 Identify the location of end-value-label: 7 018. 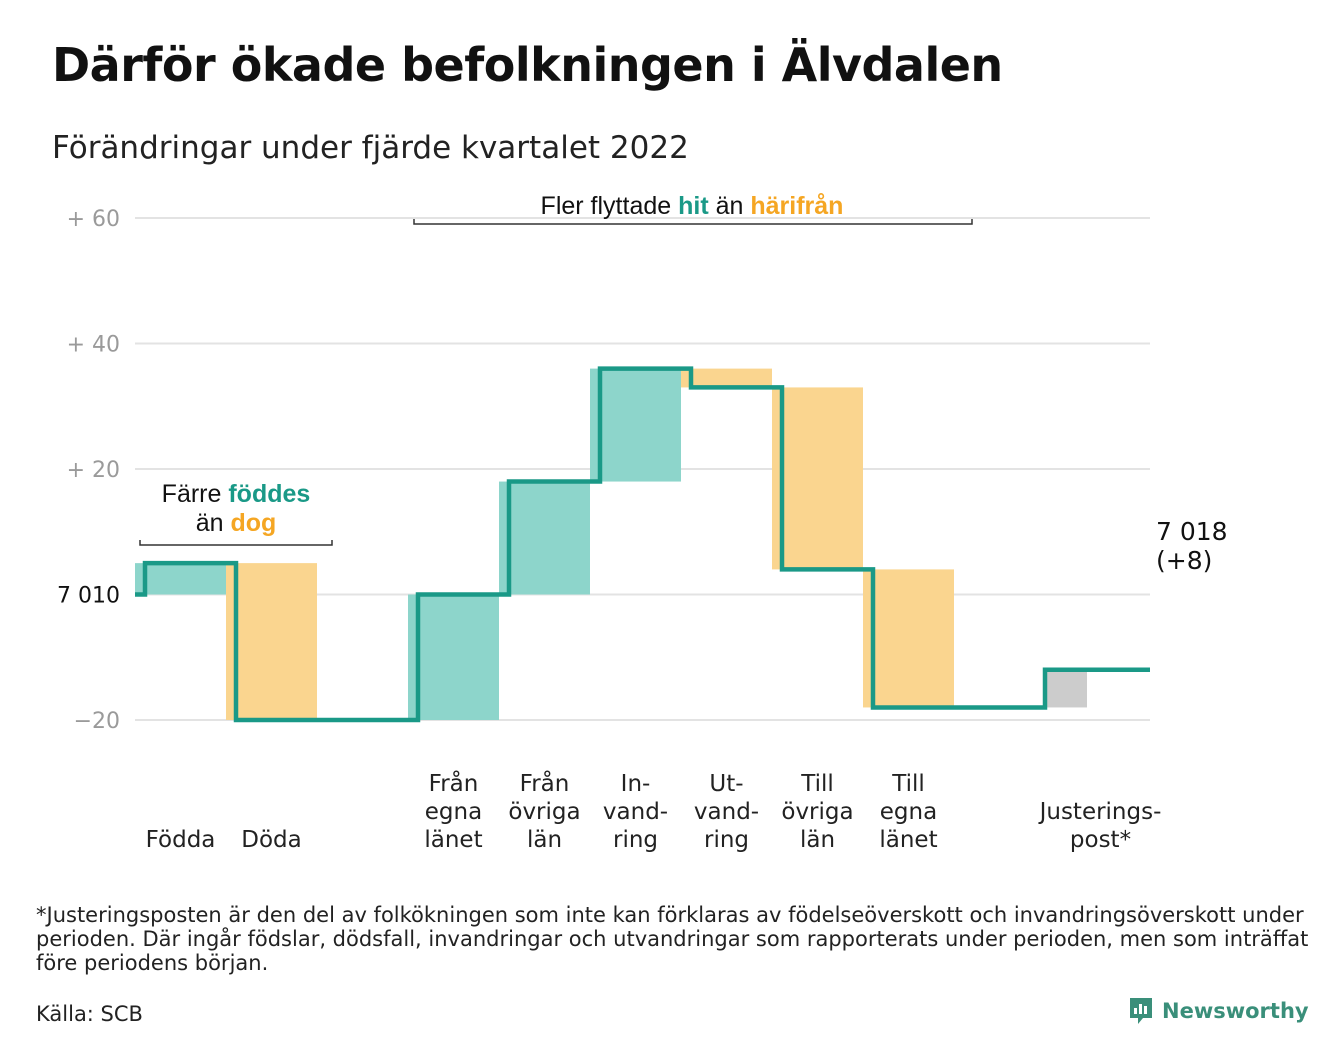
(1192, 531).